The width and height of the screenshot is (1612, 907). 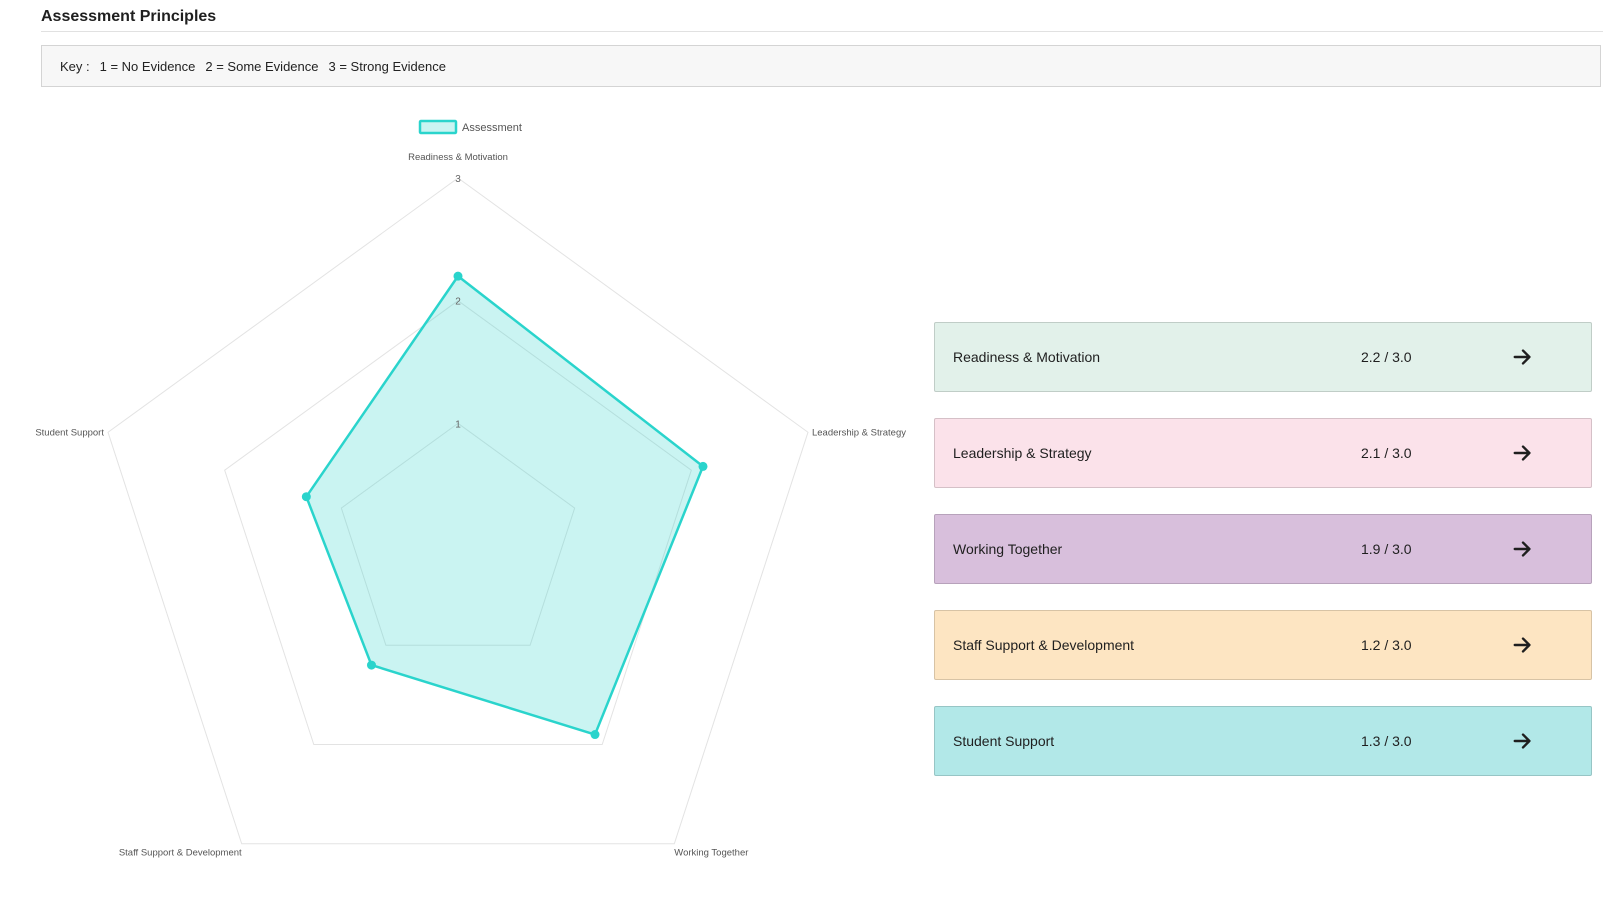 I want to click on axis-label: Working Together, so click(x=711, y=853).